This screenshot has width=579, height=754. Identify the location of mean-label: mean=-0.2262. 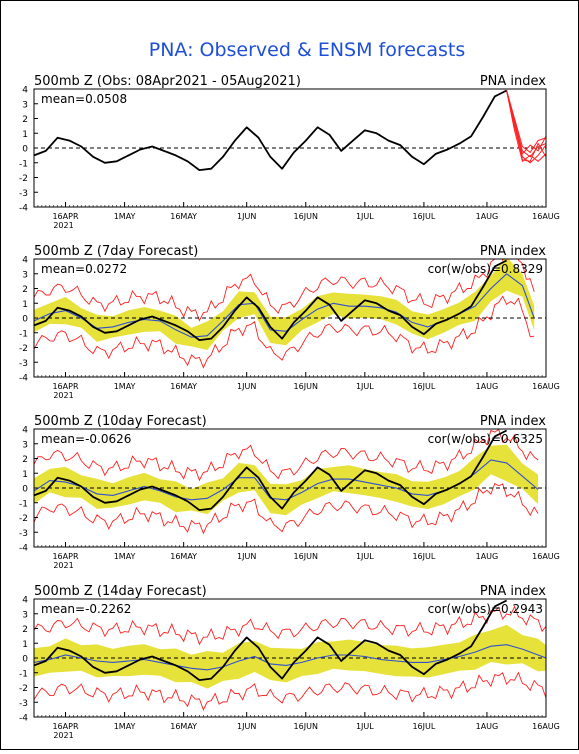
(86, 609).